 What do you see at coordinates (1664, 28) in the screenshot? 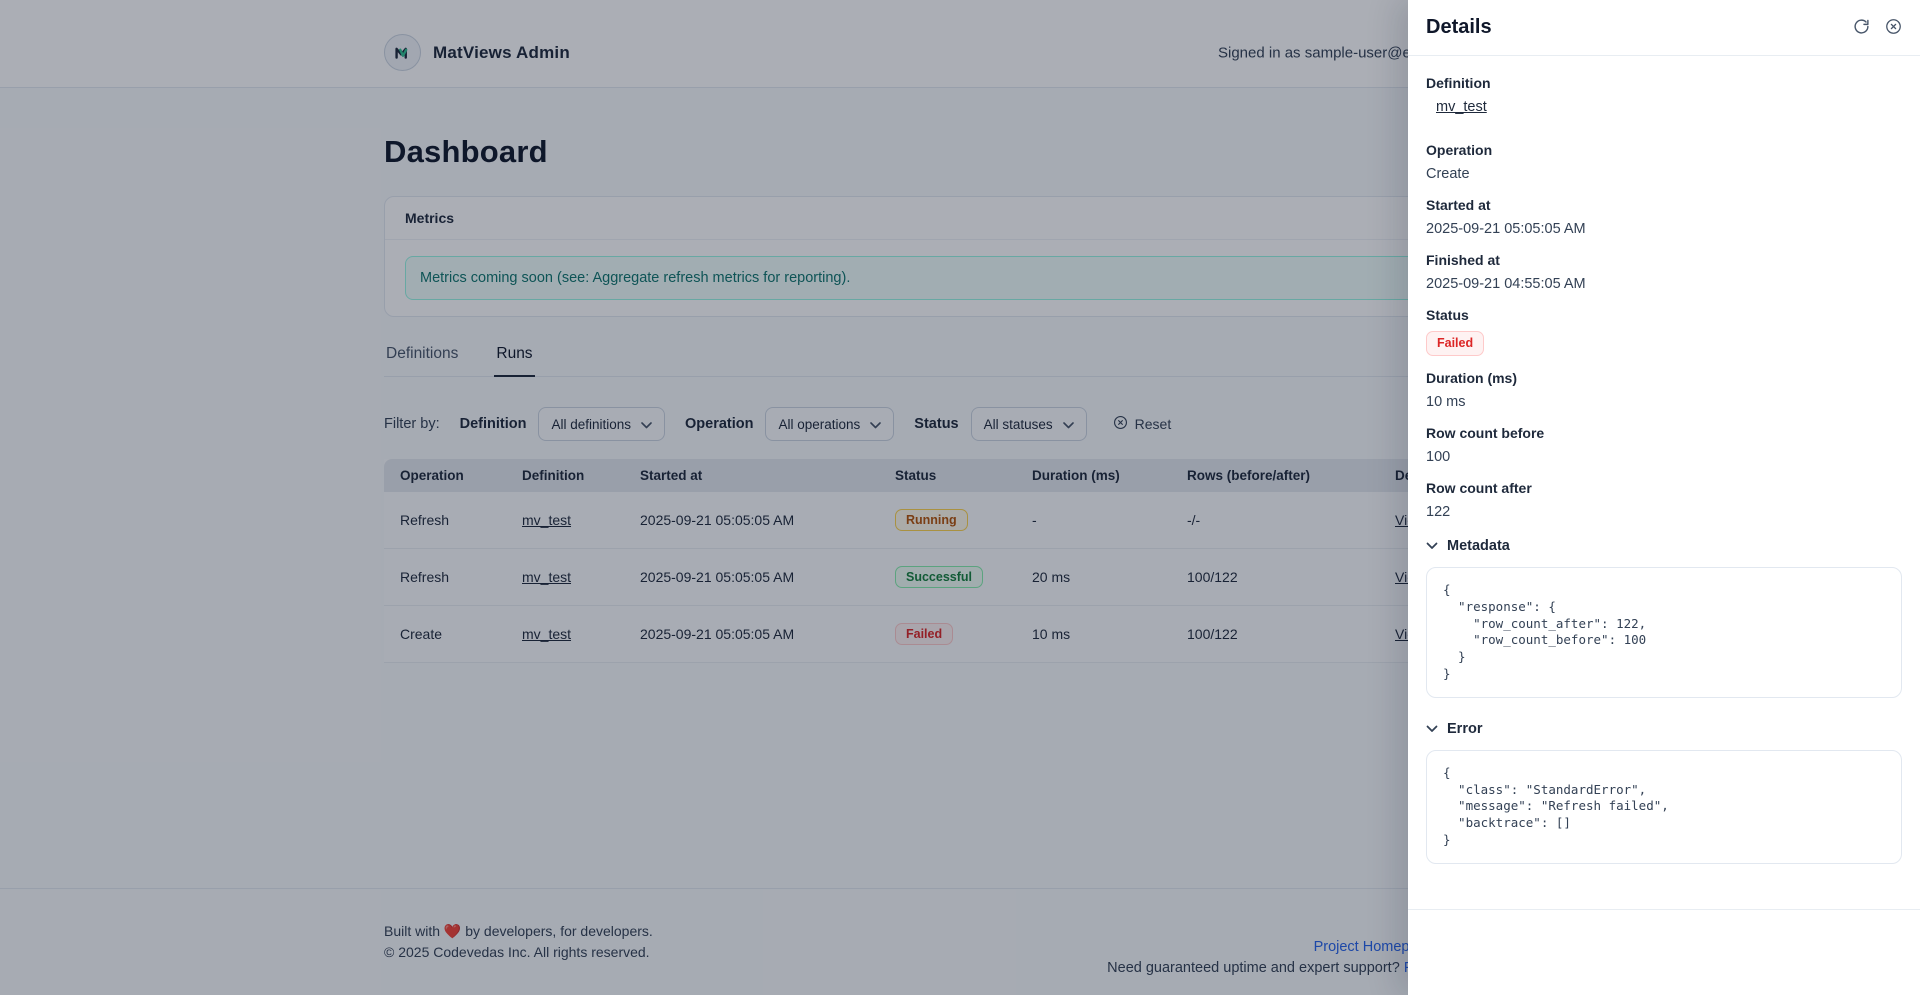
I see `details-panel-header: Details` at bounding box center [1664, 28].